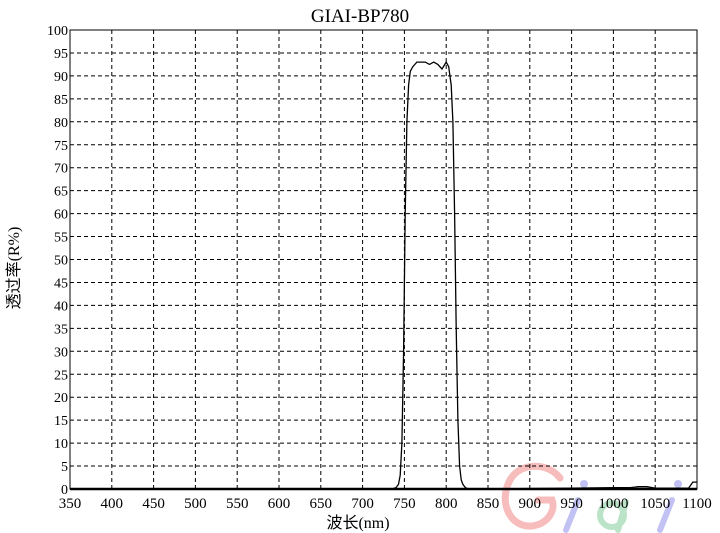 The height and width of the screenshot is (533, 720). Describe the element at coordinates (61, 352) in the screenshot. I see `y-tick-label: 30` at that location.